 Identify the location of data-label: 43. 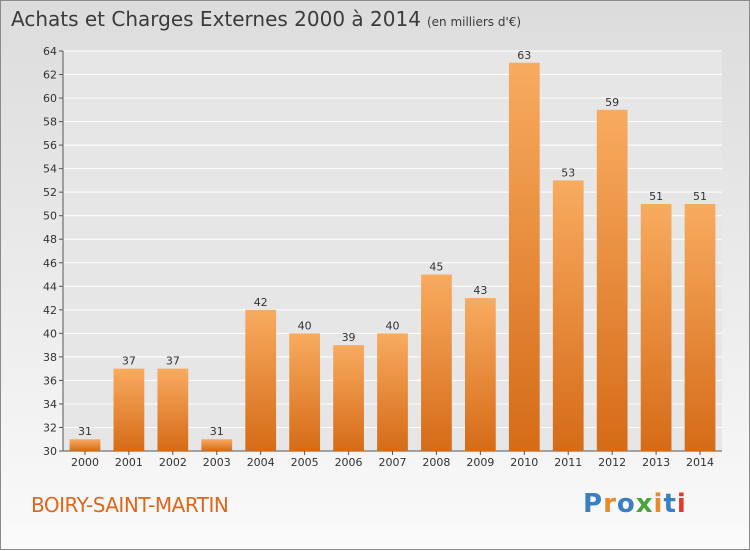
(480, 290).